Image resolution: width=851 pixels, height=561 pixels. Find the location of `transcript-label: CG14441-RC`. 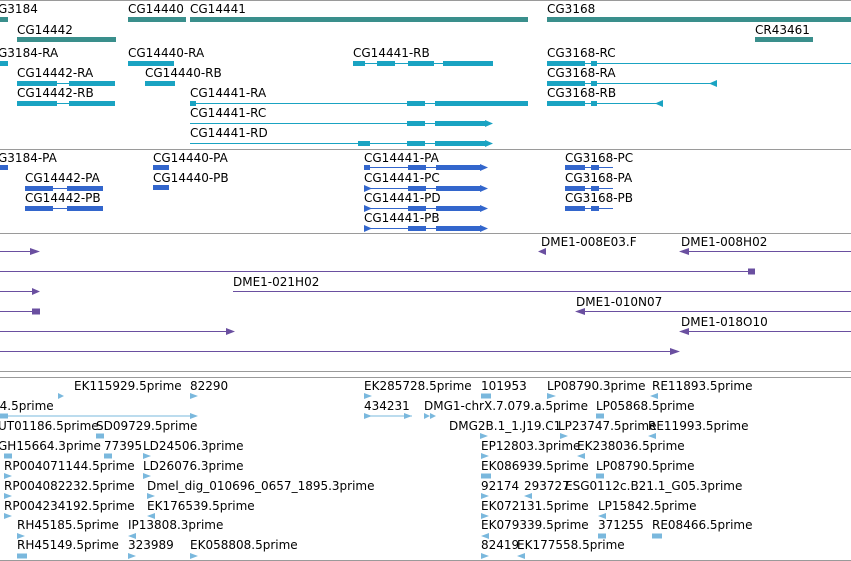

transcript-label: CG14441-RC is located at coordinates (228, 113).